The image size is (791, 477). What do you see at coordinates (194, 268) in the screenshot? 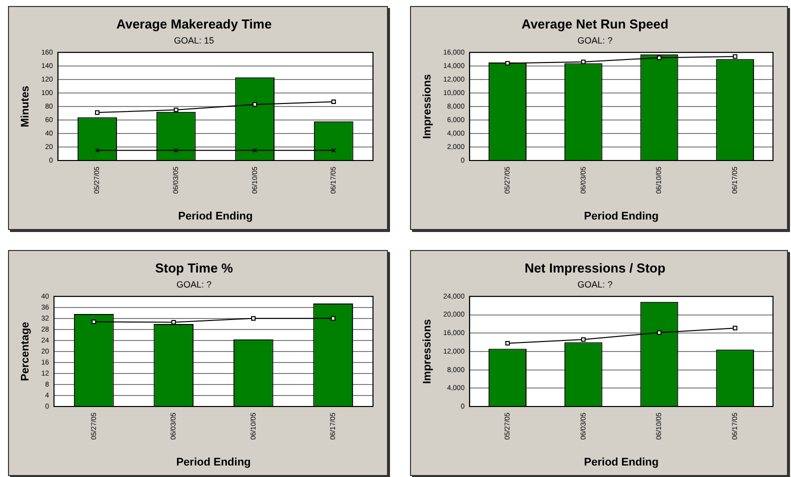
I see `chart-title: Stop Time %` at bounding box center [194, 268].